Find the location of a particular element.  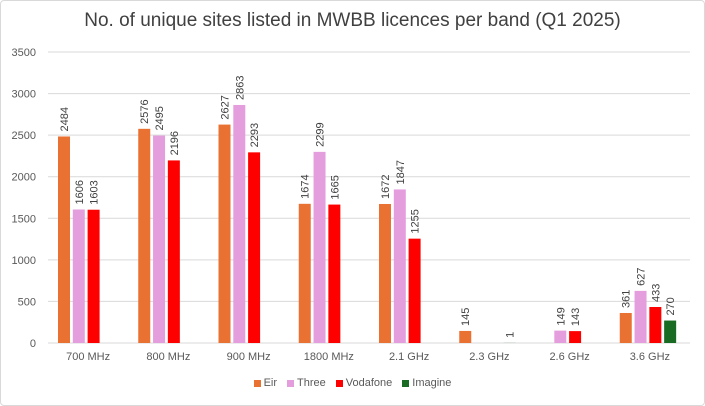

y-tick-label: 3500 is located at coordinates (24, 53).